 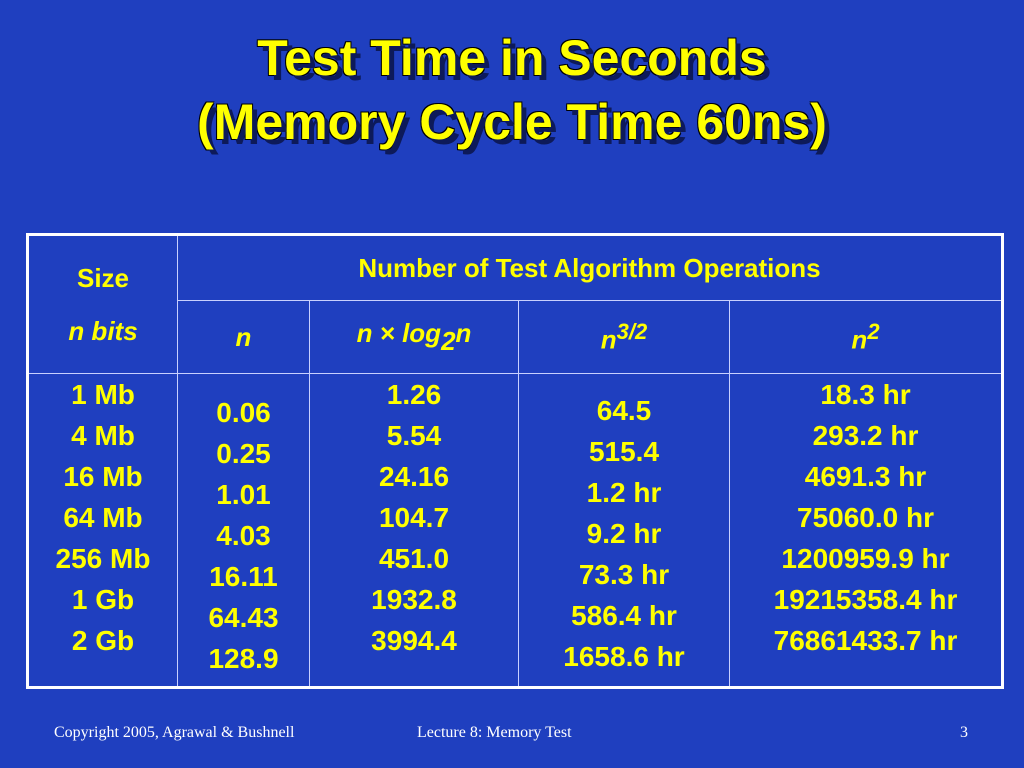 I want to click on footer-page-number: 3, so click(x=964, y=732).